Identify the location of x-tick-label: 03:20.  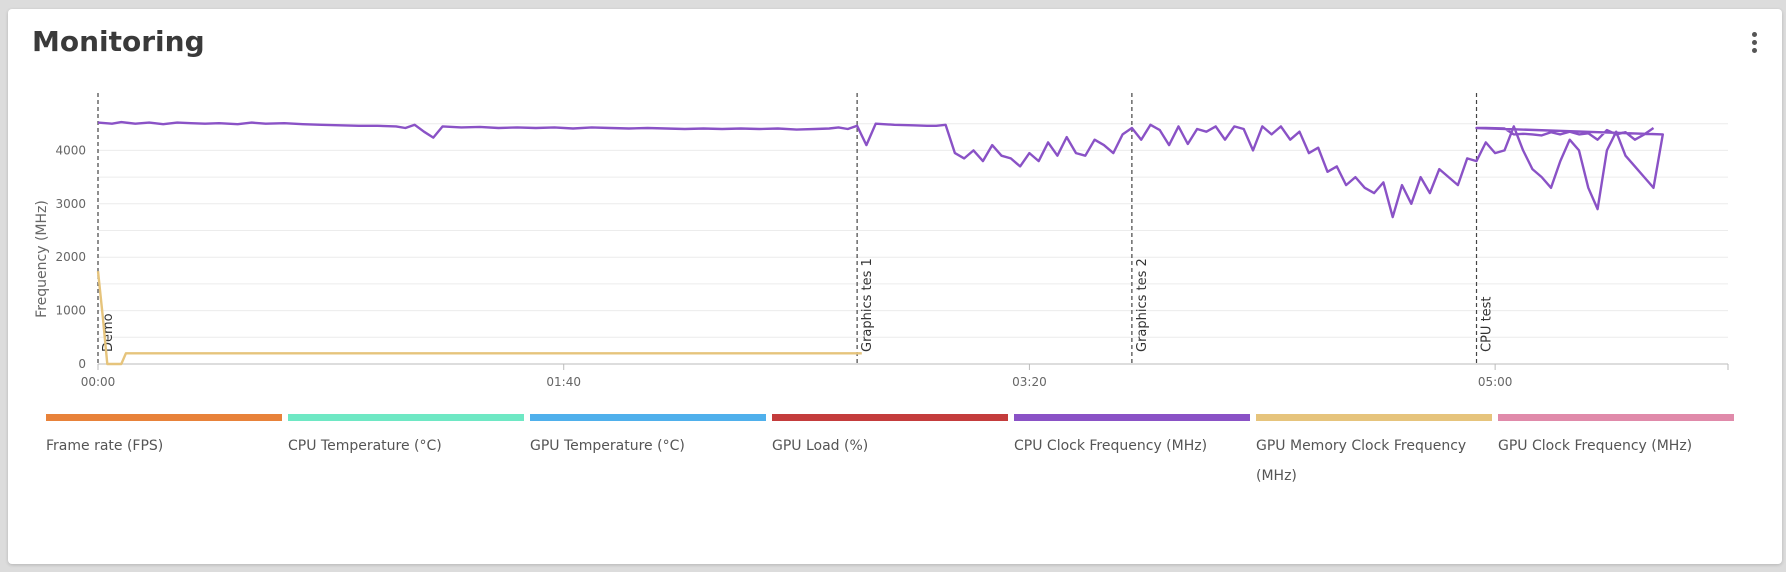
(1029, 382).